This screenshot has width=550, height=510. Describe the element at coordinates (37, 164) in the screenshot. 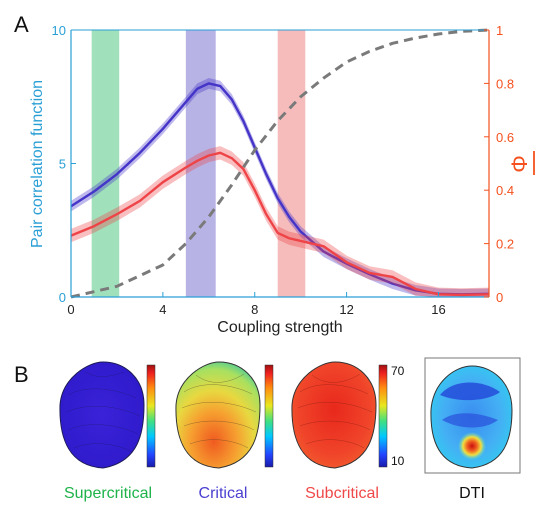

I see `left-y-axis-label: Pair correlation function` at that location.